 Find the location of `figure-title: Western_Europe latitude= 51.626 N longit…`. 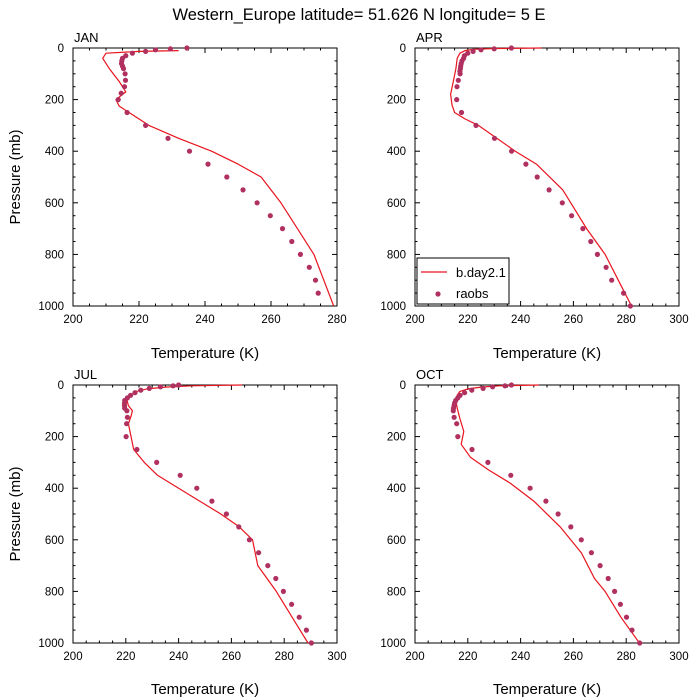

figure-title: Western_Europe latitude= 51.626 N longit… is located at coordinates (358, 15).